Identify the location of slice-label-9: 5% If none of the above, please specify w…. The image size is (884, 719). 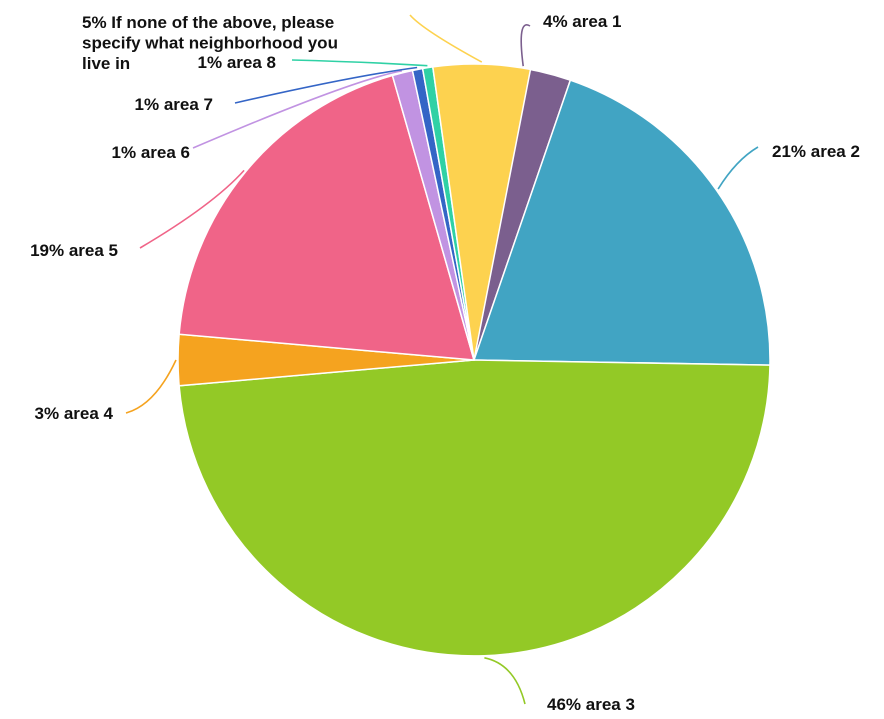
(210, 43).